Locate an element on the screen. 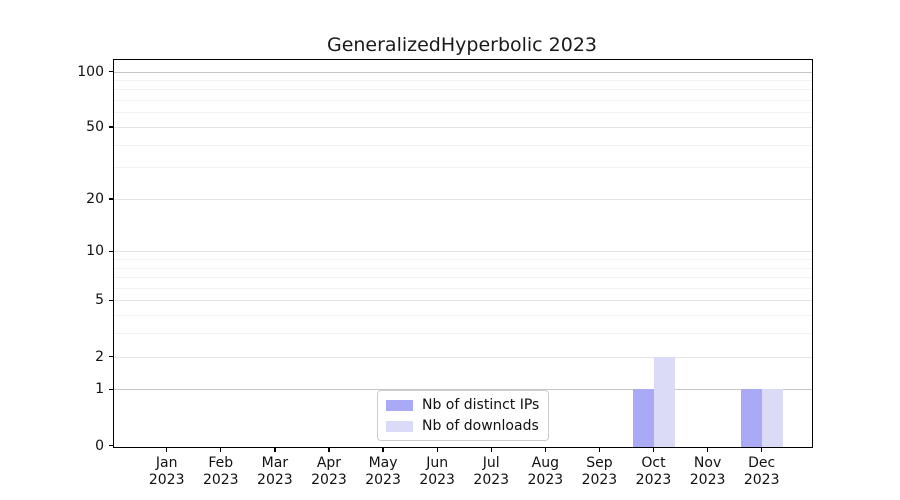  x-tick-label: Sep 2023 is located at coordinates (599, 471).